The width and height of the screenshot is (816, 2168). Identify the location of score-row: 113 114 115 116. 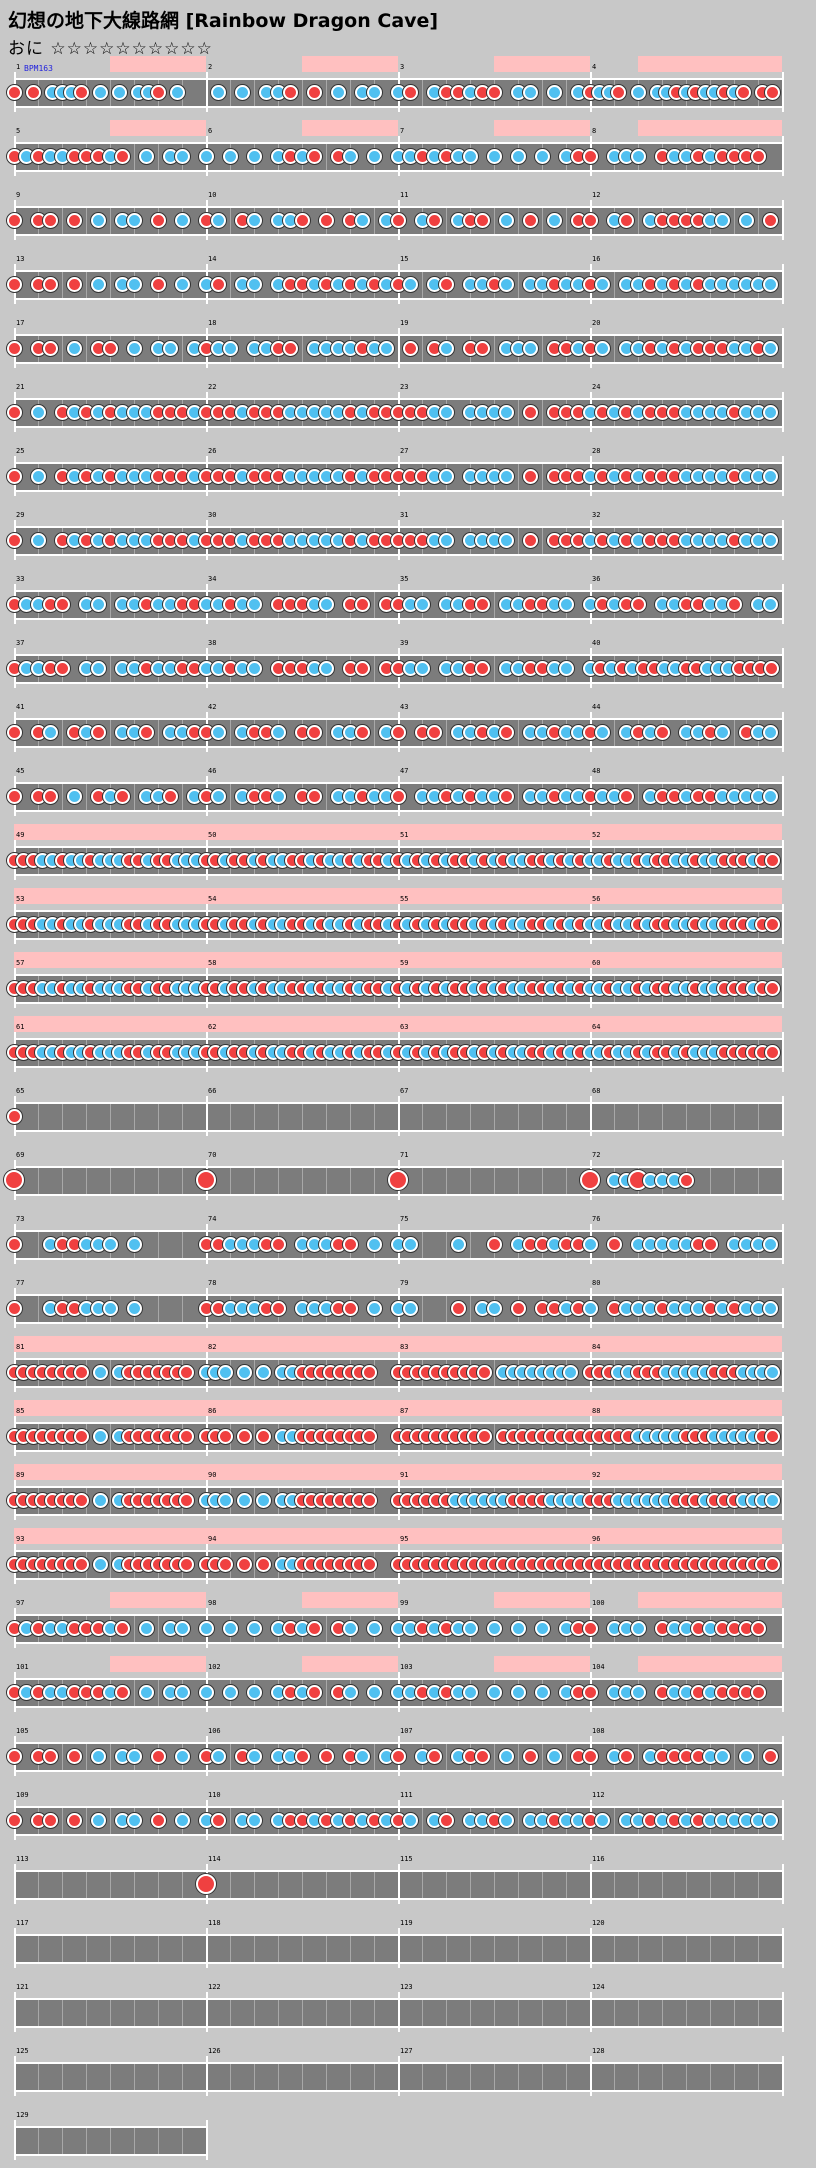
(408, 1880).